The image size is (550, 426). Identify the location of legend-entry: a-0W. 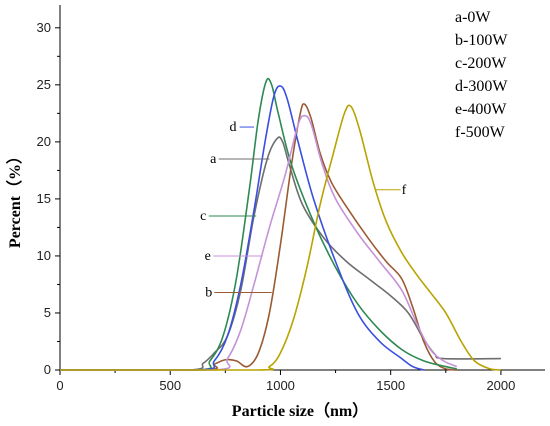
(473, 17).